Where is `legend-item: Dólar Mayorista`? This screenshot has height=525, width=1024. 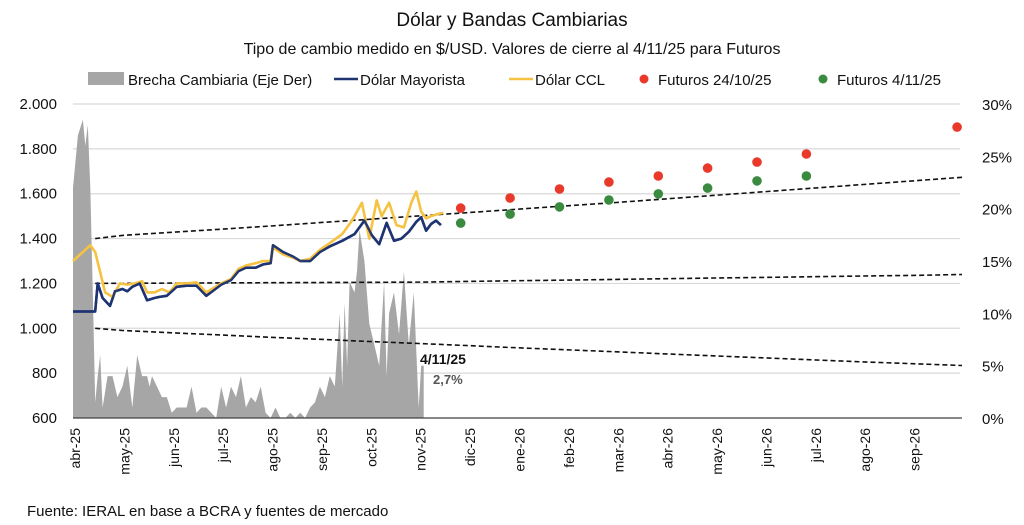
legend-item: Dólar Mayorista is located at coordinates (400, 80).